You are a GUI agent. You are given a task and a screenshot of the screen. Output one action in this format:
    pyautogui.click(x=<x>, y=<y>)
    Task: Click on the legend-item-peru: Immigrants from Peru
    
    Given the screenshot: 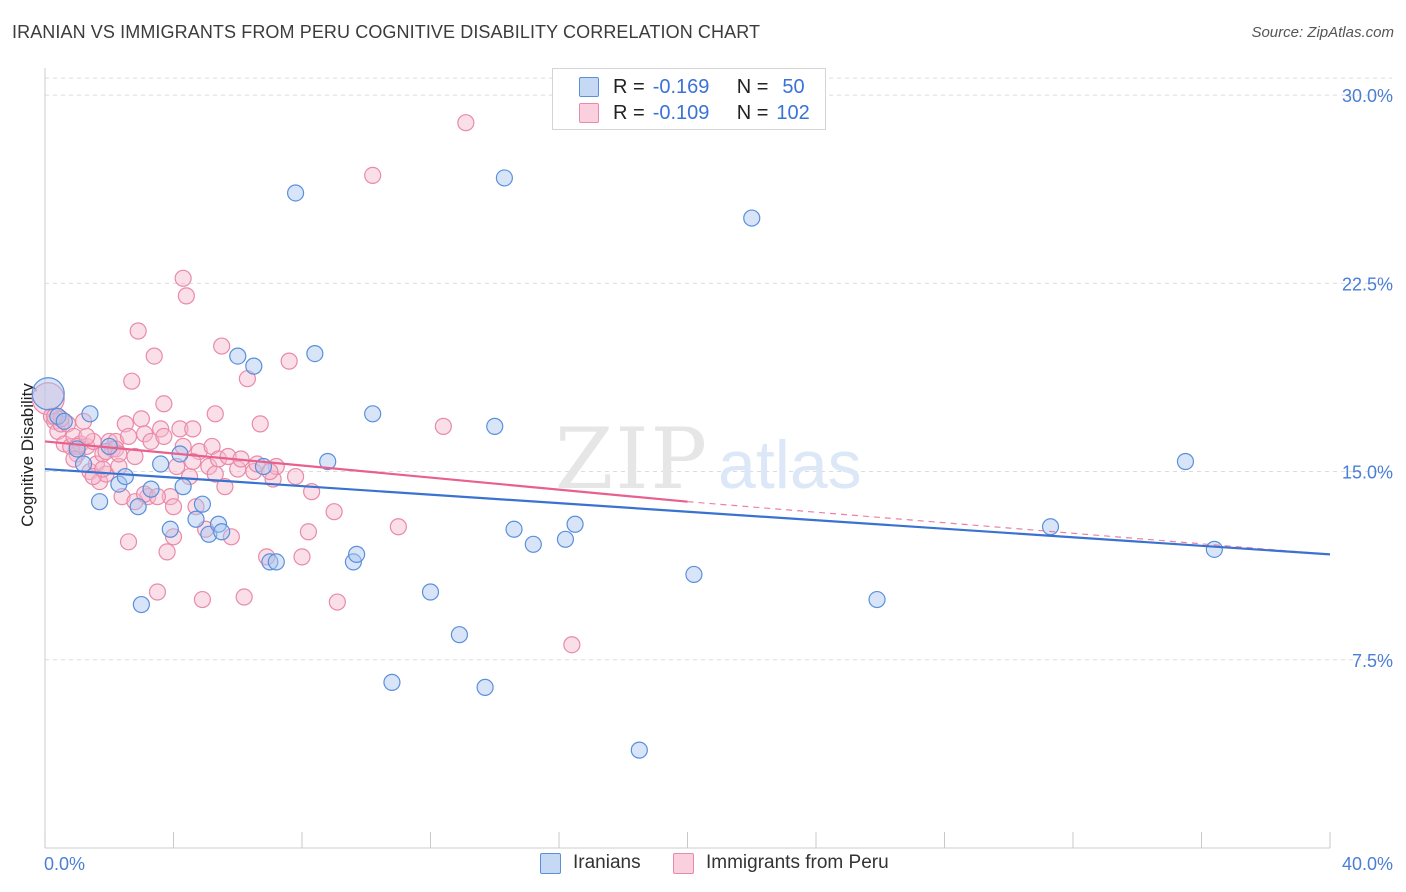 What is the action you would take?
    pyautogui.click(x=781, y=863)
    